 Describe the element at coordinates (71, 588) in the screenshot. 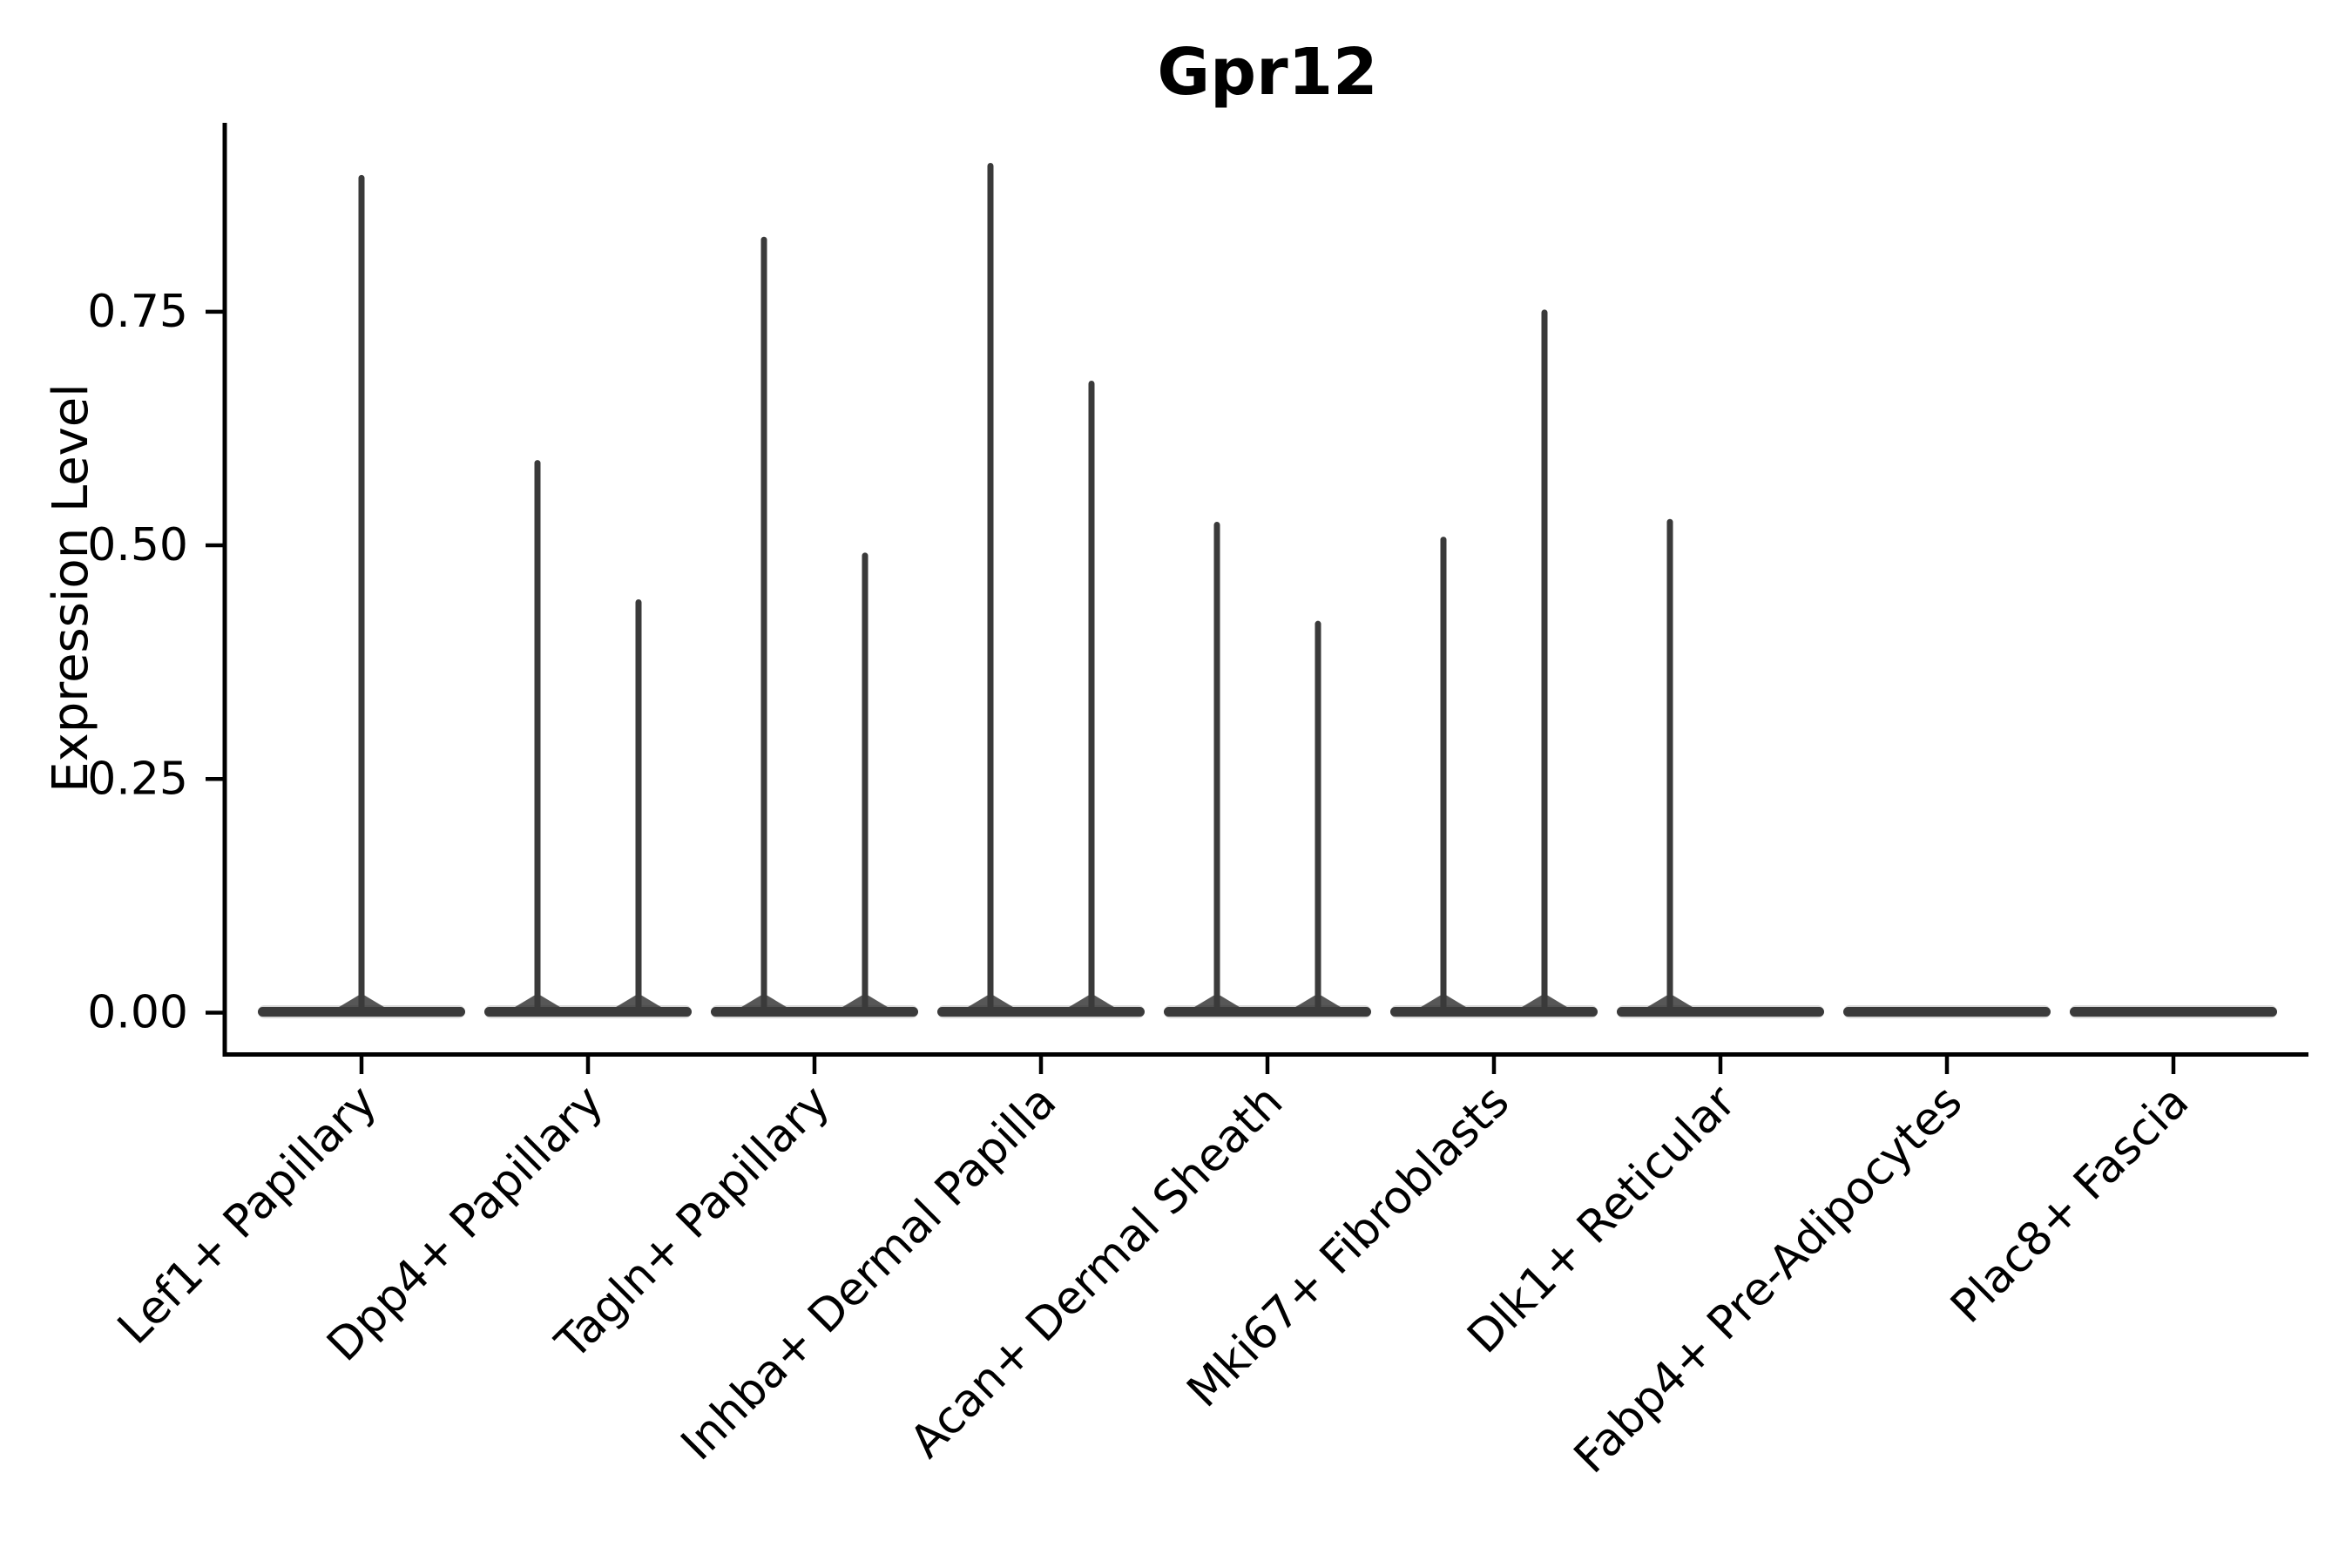

I see `y-axis-label: Expression Level` at that location.